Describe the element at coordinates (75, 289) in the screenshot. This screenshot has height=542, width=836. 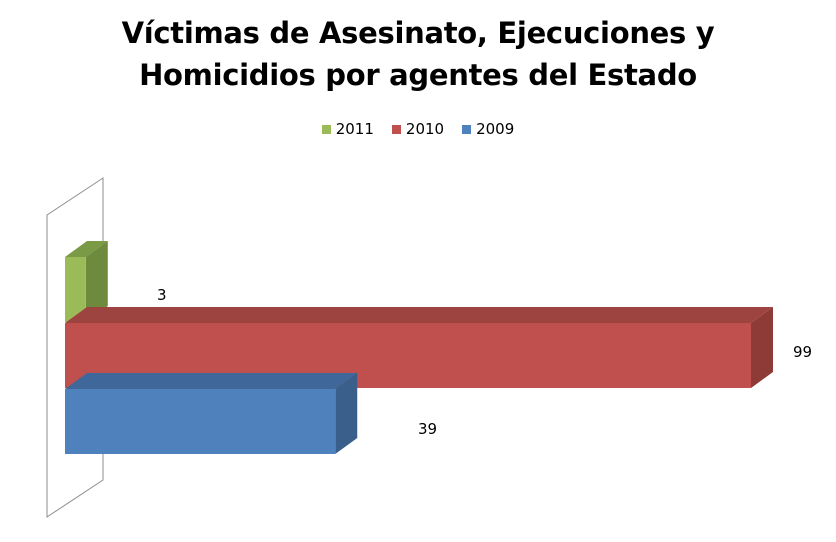
I see `bar-2011` at that location.